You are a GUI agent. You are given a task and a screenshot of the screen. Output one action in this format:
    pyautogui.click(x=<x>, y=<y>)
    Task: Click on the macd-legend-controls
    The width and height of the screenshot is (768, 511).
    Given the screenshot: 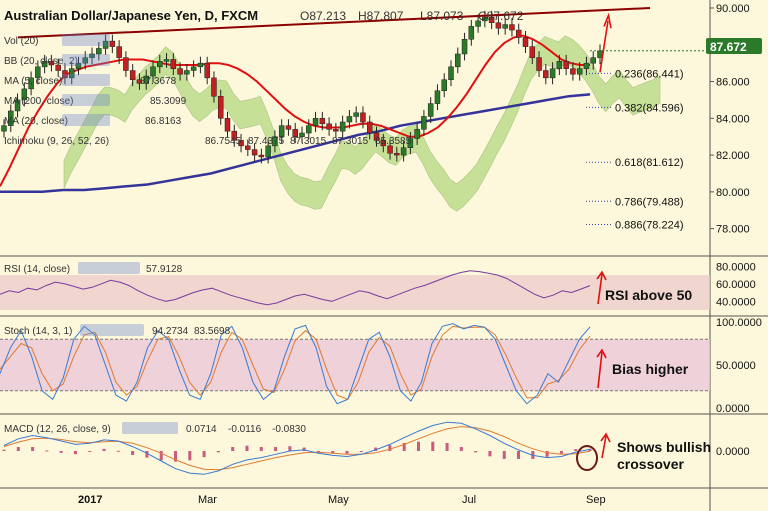 What is the action you would take?
    pyautogui.click(x=150, y=428)
    